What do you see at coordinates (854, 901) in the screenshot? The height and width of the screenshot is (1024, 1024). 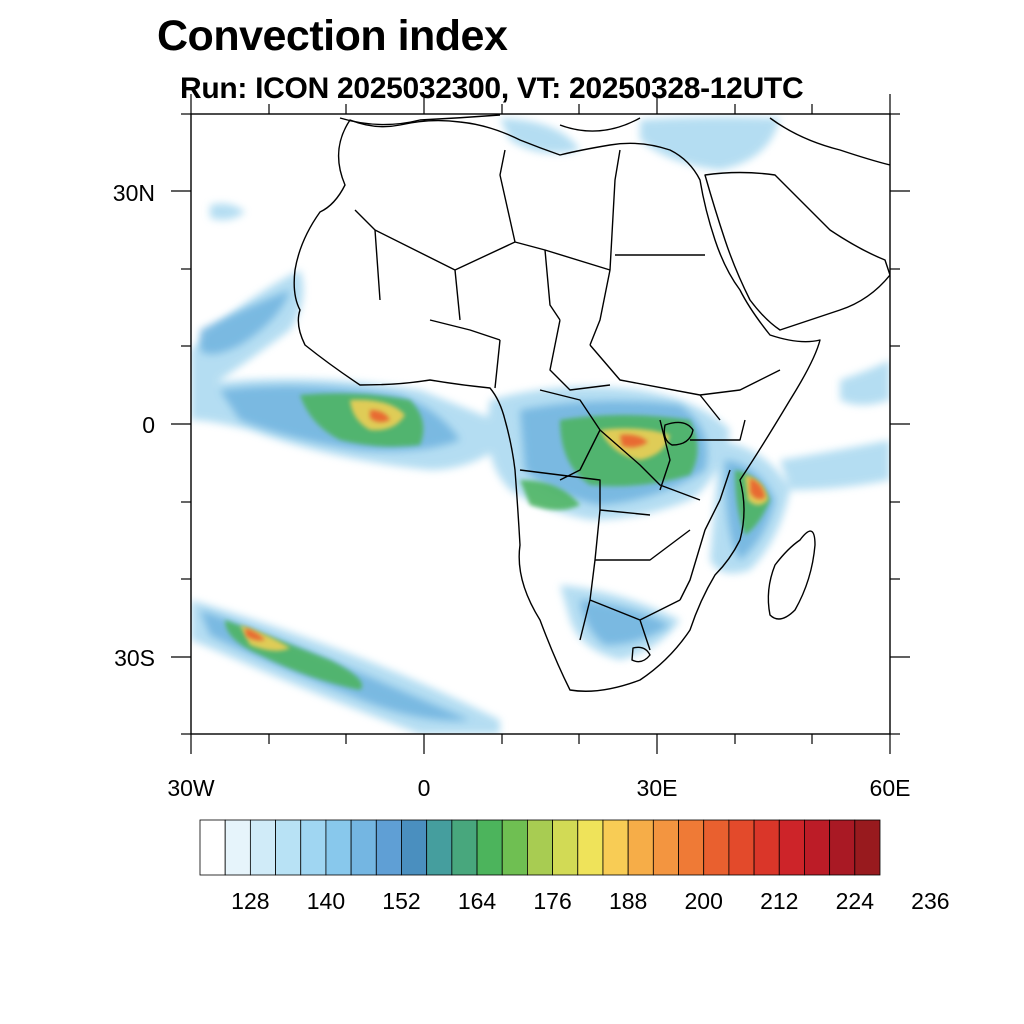 I see `colorbar-tick-label: 224` at bounding box center [854, 901].